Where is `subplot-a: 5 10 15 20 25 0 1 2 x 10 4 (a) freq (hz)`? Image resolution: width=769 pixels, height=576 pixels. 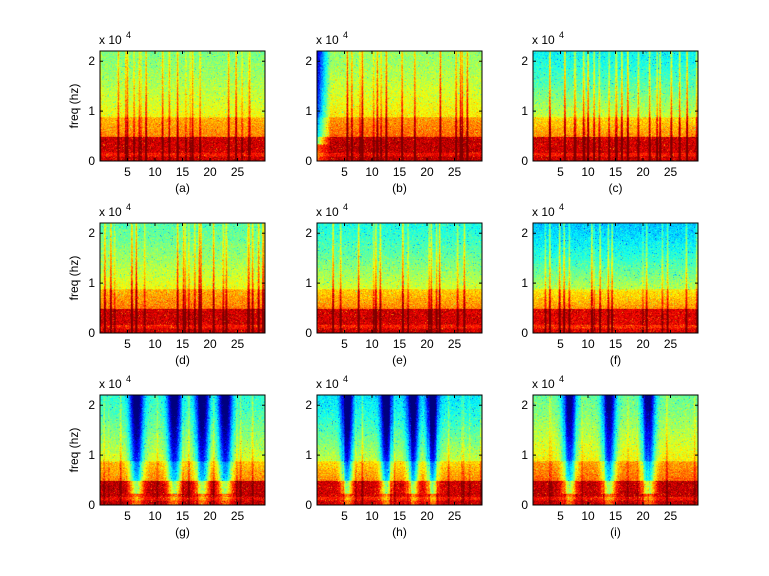
subplot-a: 5 10 15 20 25 0 1 2 x 10 4 (a) freq (hz) is located at coordinates (166, 112).